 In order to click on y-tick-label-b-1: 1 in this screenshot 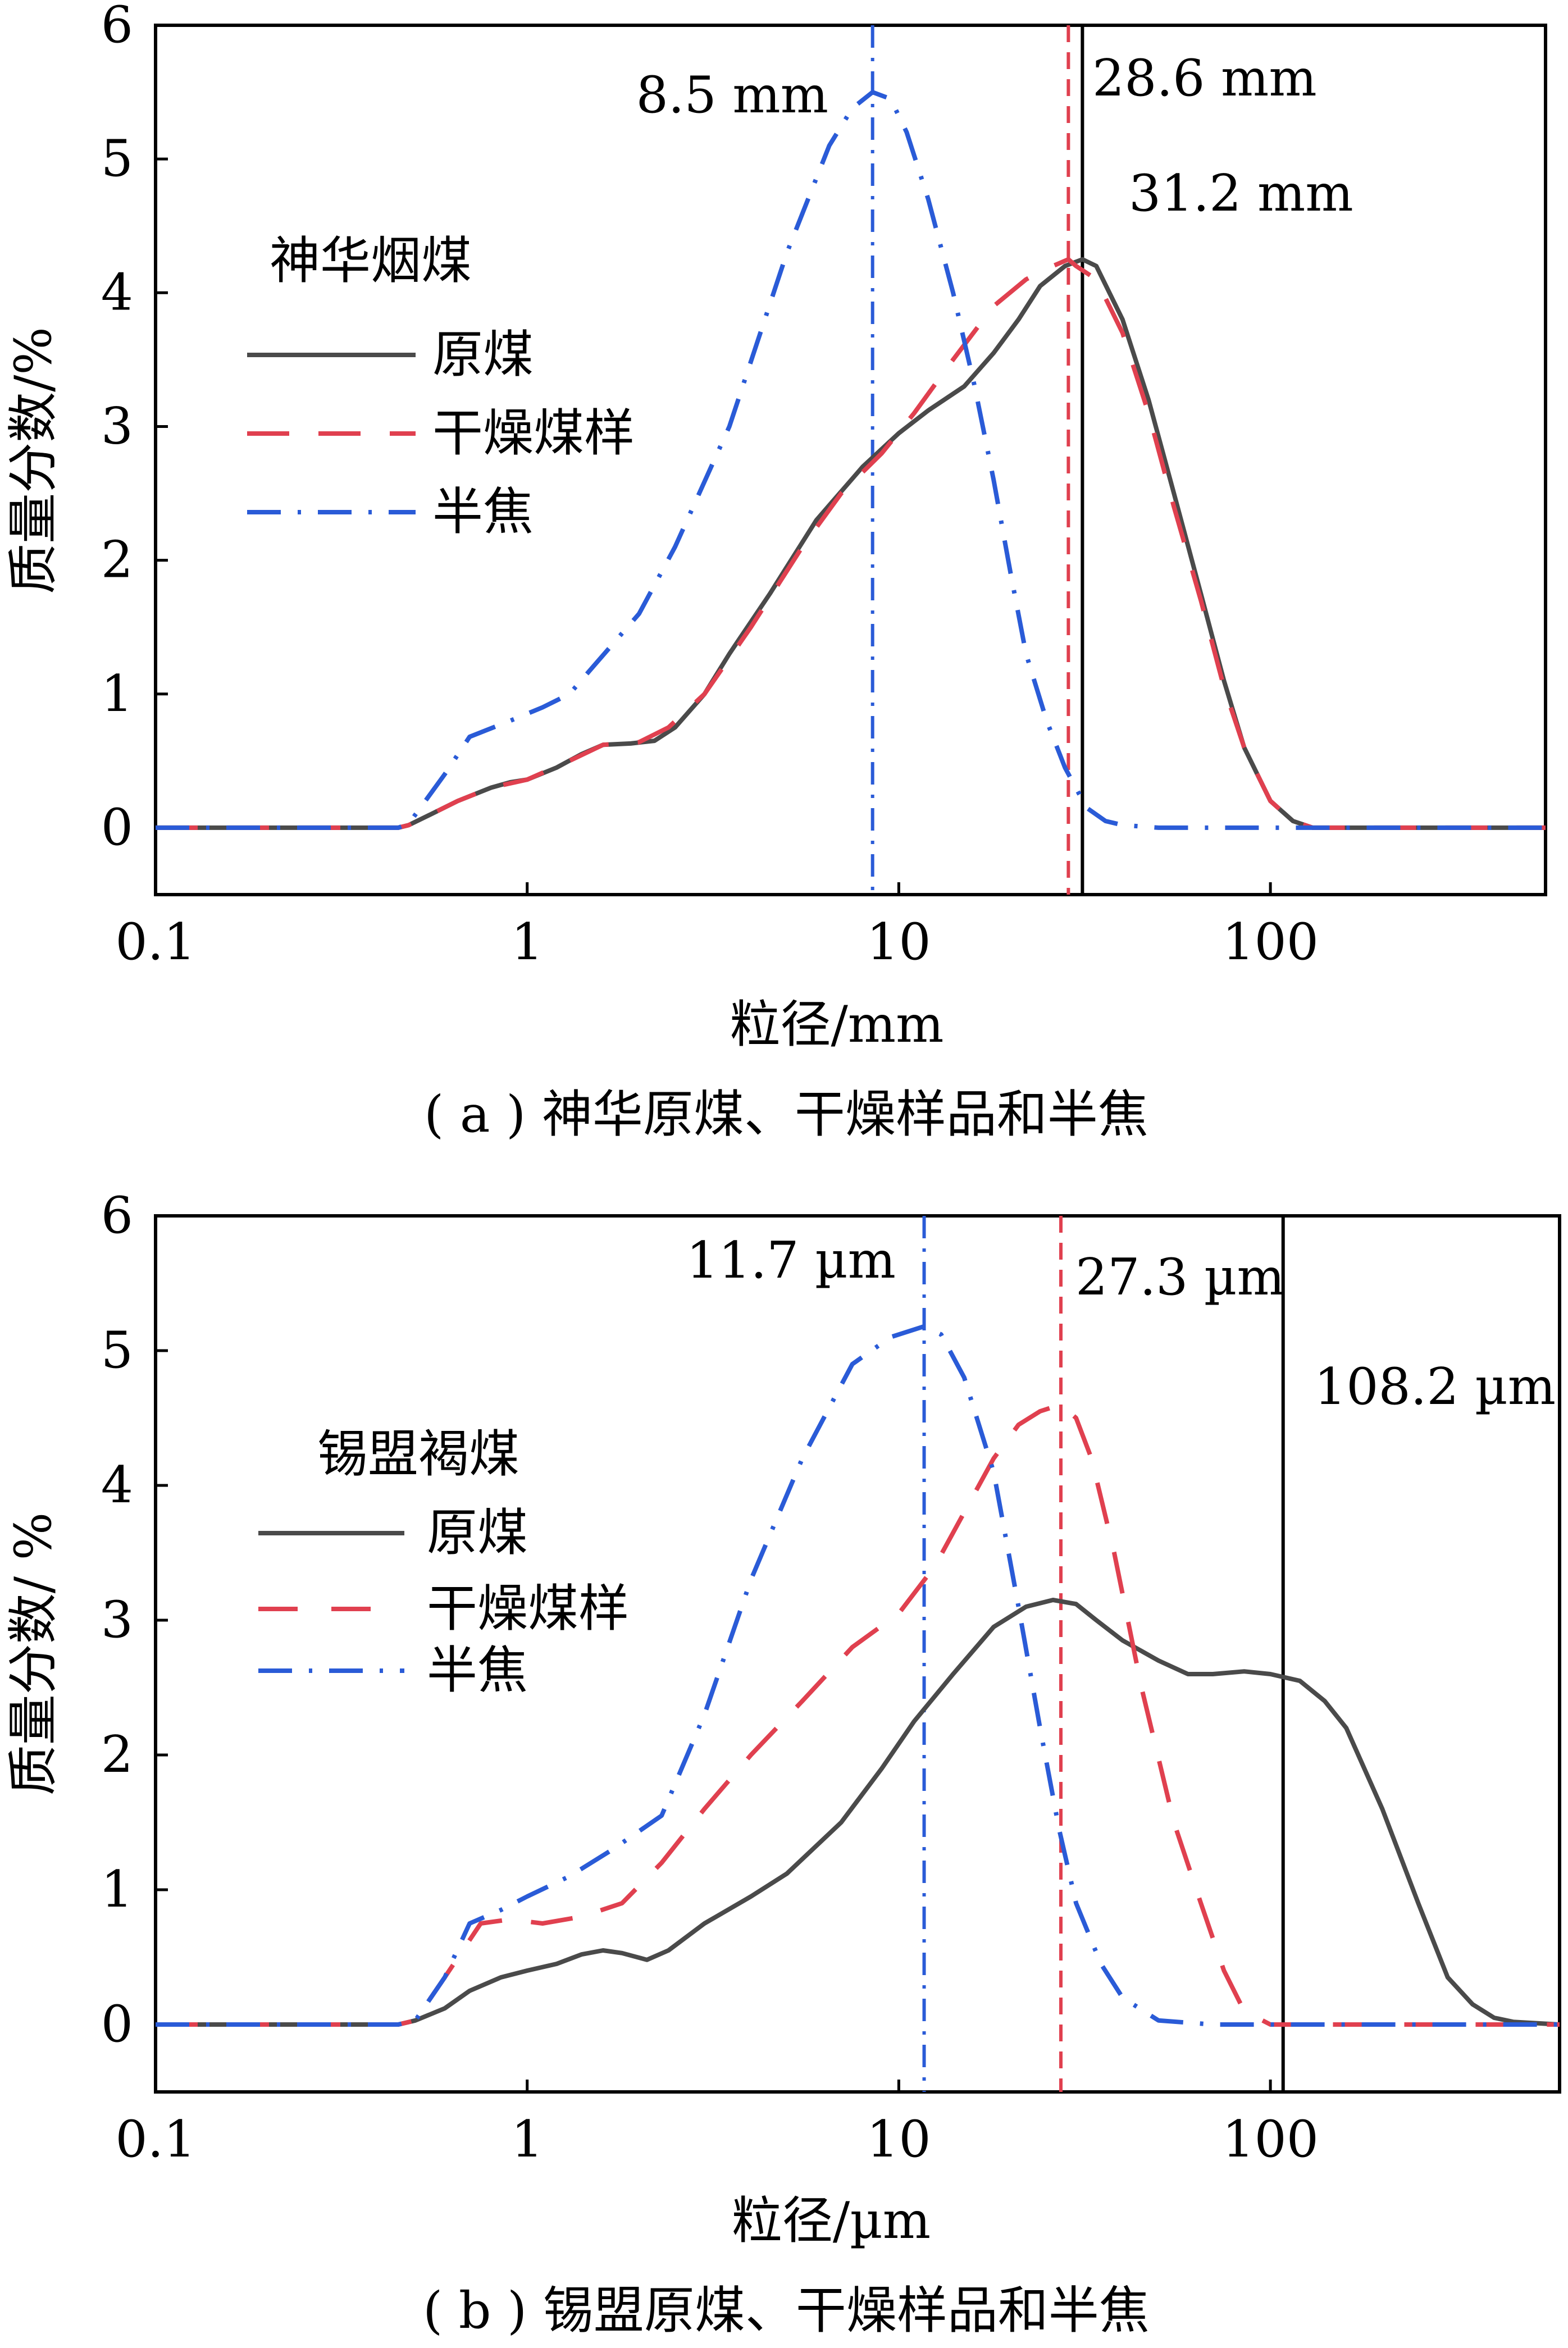, I will do `click(117, 1889)`.